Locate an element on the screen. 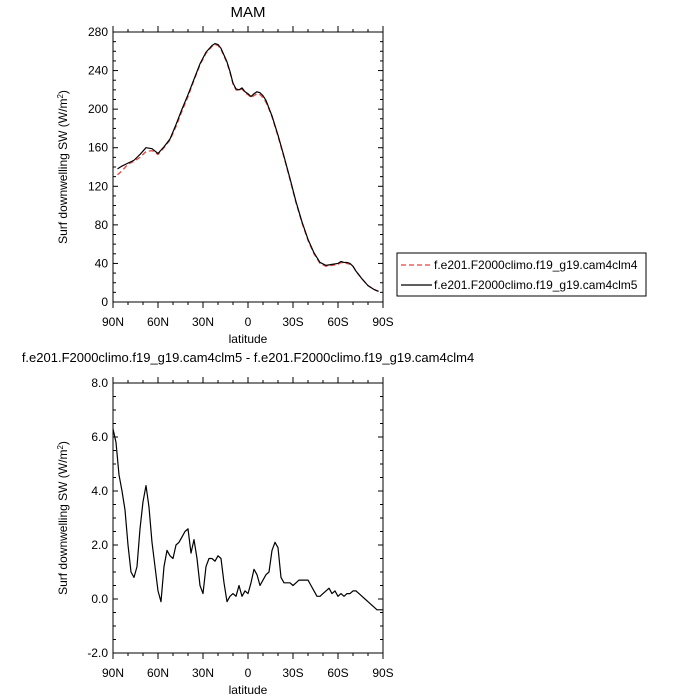 Image resolution: width=700 pixels, height=700 pixels. p2-xtick-label-1: 60N is located at coordinates (158, 673).